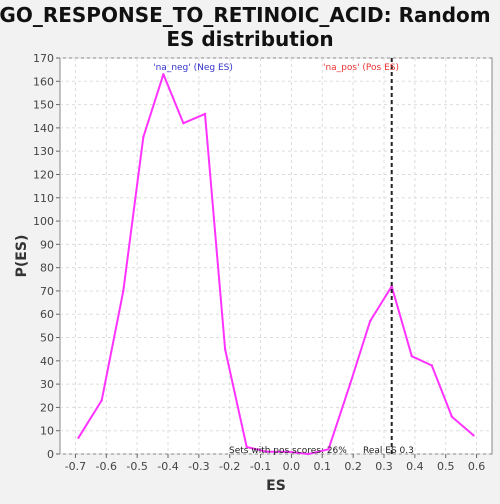 The width and height of the screenshot is (500, 504). I want to click on y-tick-label: 60, so click(47, 314).